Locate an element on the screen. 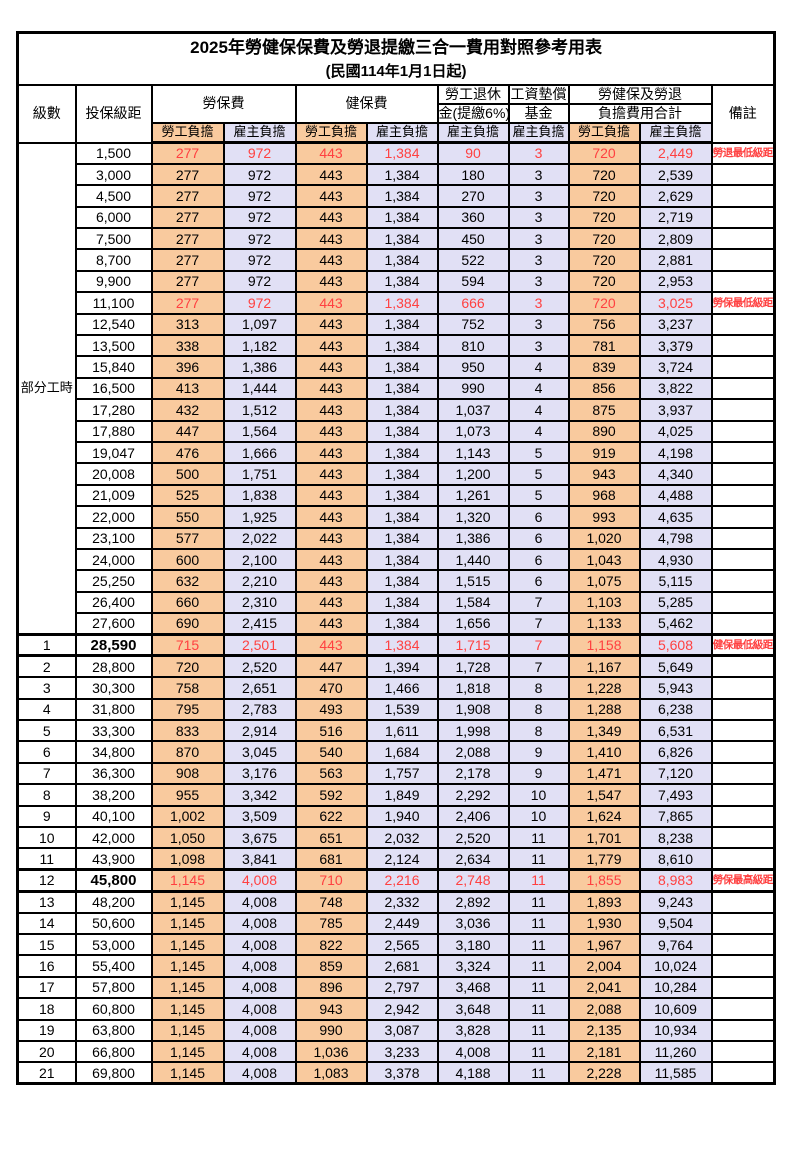 This screenshot has height=1151, width=791. fee-cell: 1,103 is located at coordinates (604, 602).